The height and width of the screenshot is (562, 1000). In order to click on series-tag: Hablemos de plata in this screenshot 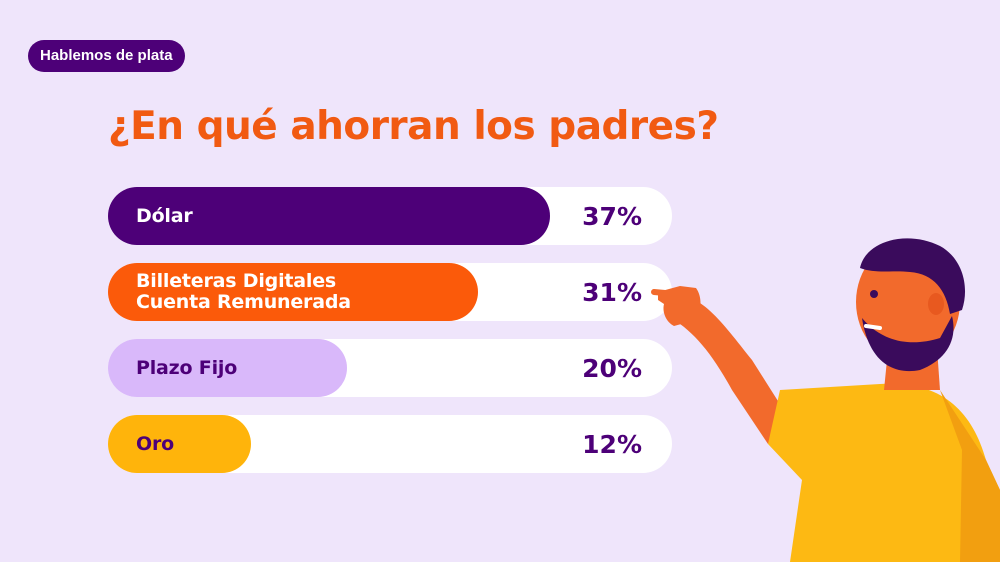, I will do `click(106, 56)`.